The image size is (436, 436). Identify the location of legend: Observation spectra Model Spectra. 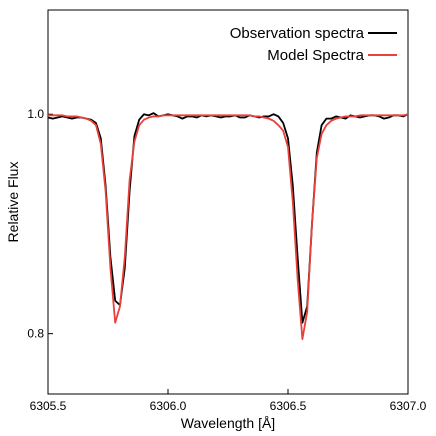
(313, 44).